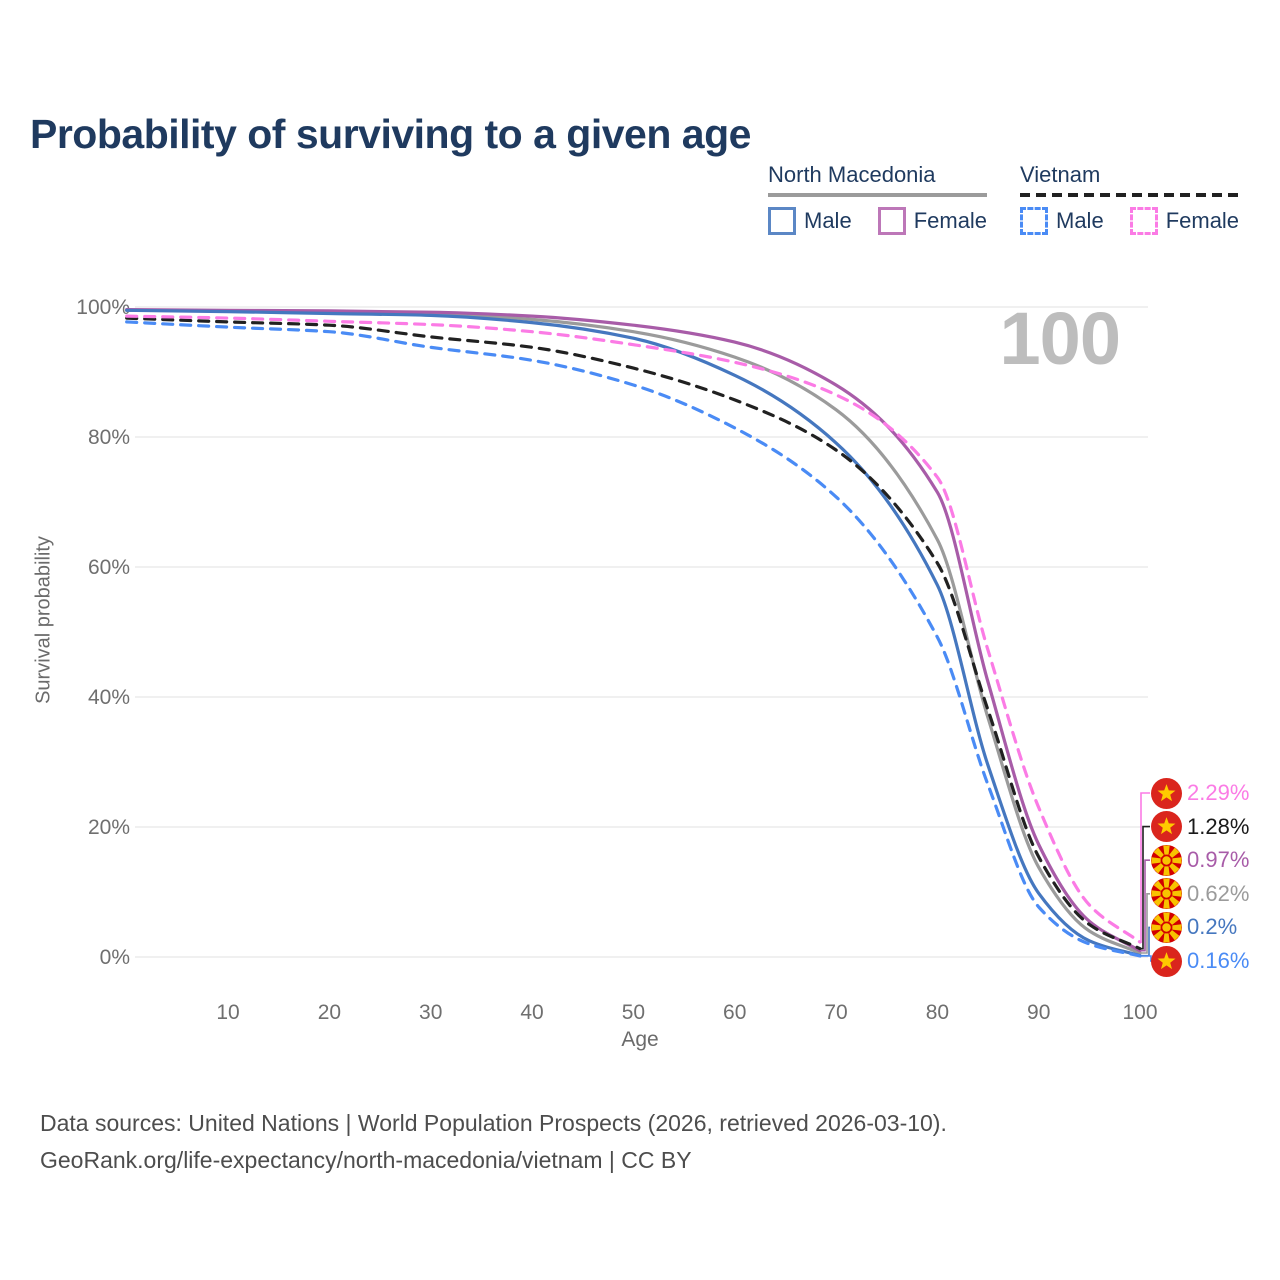 The image size is (1280, 1280). Describe the element at coordinates (1038, 1012) in the screenshot. I see `x-tick-label: 90` at that location.